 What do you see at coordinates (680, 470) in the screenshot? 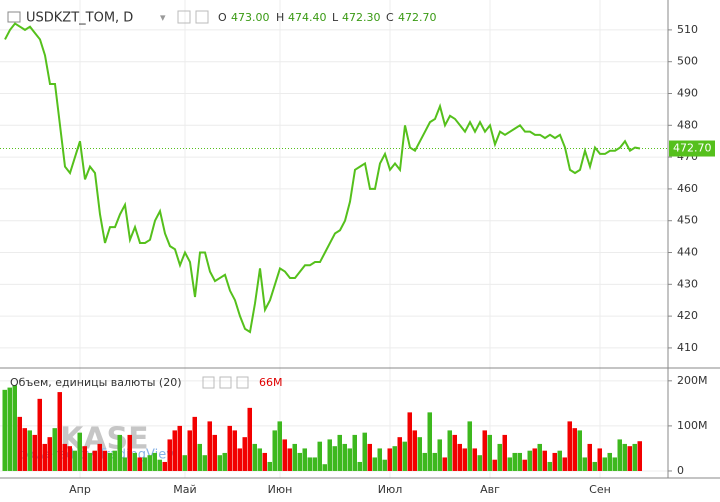
I see `y-tick-label: 0` at bounding box center [680, 470].